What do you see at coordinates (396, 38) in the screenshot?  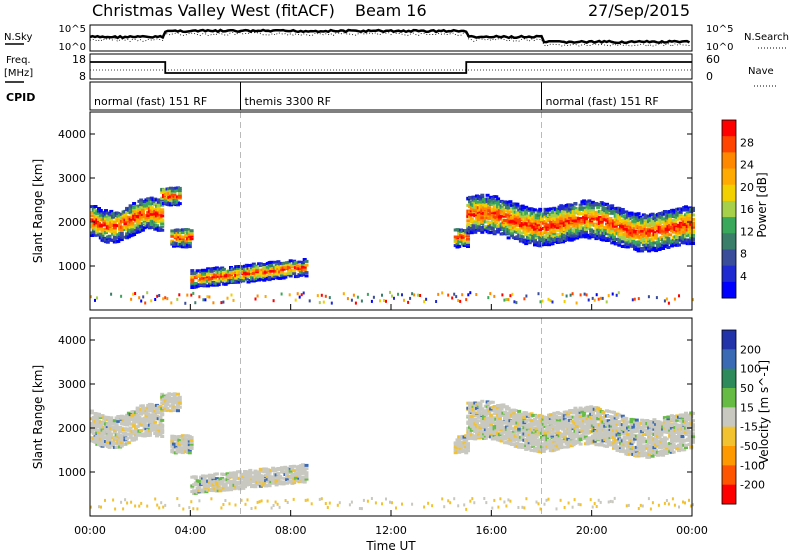 I see `noise-panel: N.Sky 10^5 10^0 10^5 10^0 N.Search` at bounding box center [396, 38].